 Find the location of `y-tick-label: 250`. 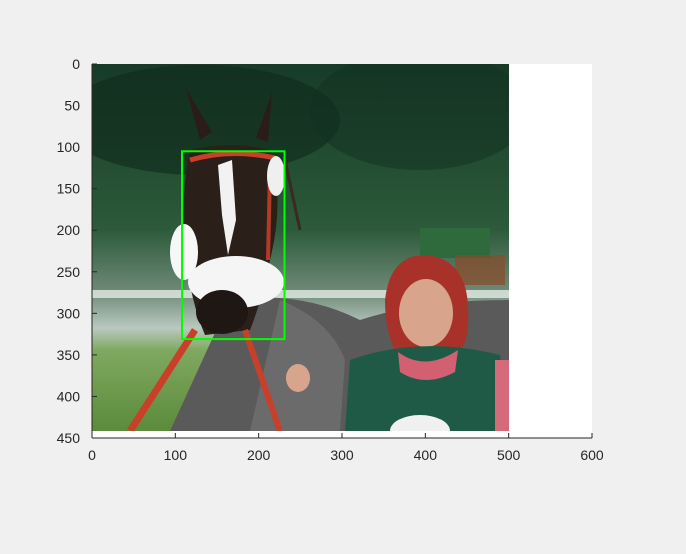

y-tick-label: 250 is located at coordinates (69, 272).